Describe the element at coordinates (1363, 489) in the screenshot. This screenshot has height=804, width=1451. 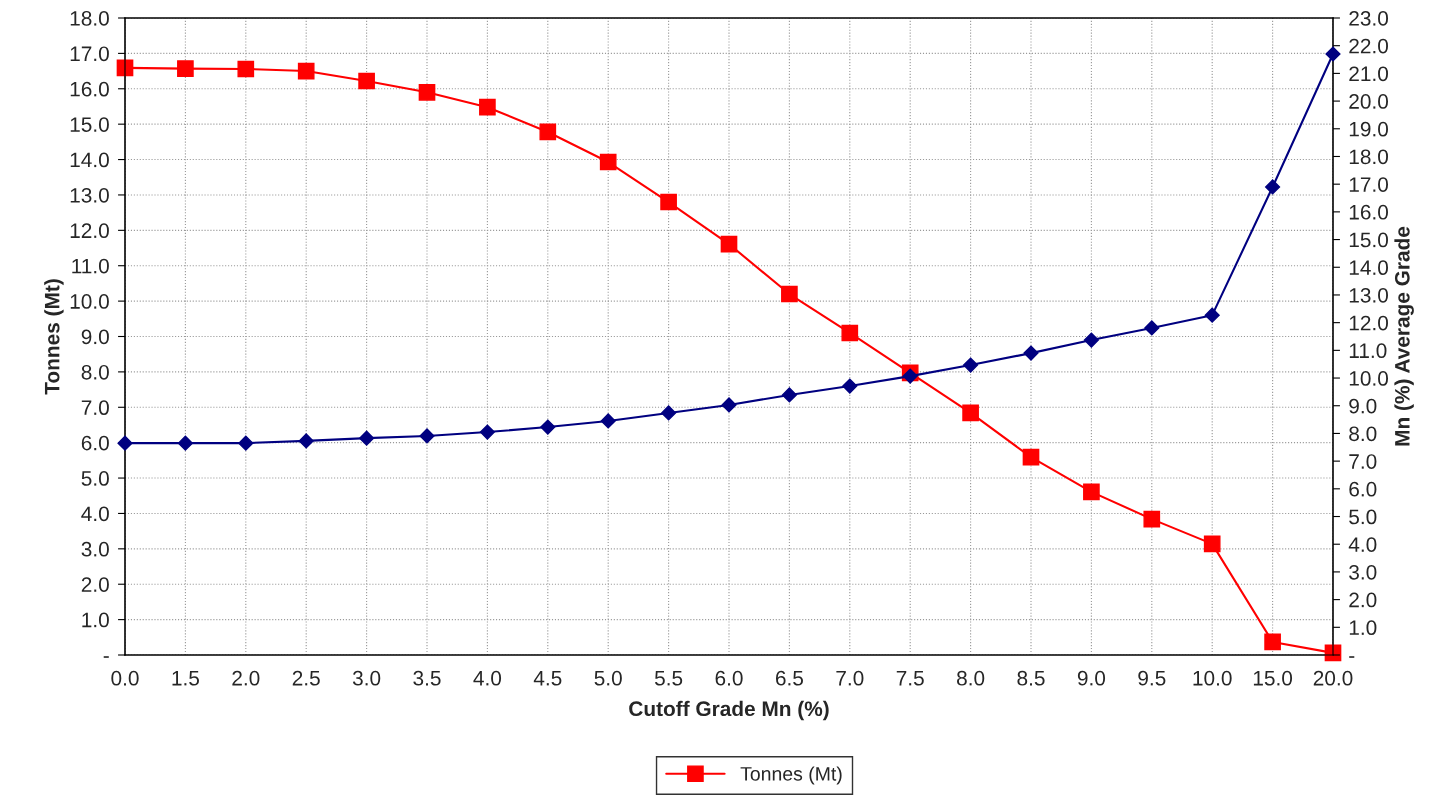
I see `y2-tick-label: 6.0` at that location.